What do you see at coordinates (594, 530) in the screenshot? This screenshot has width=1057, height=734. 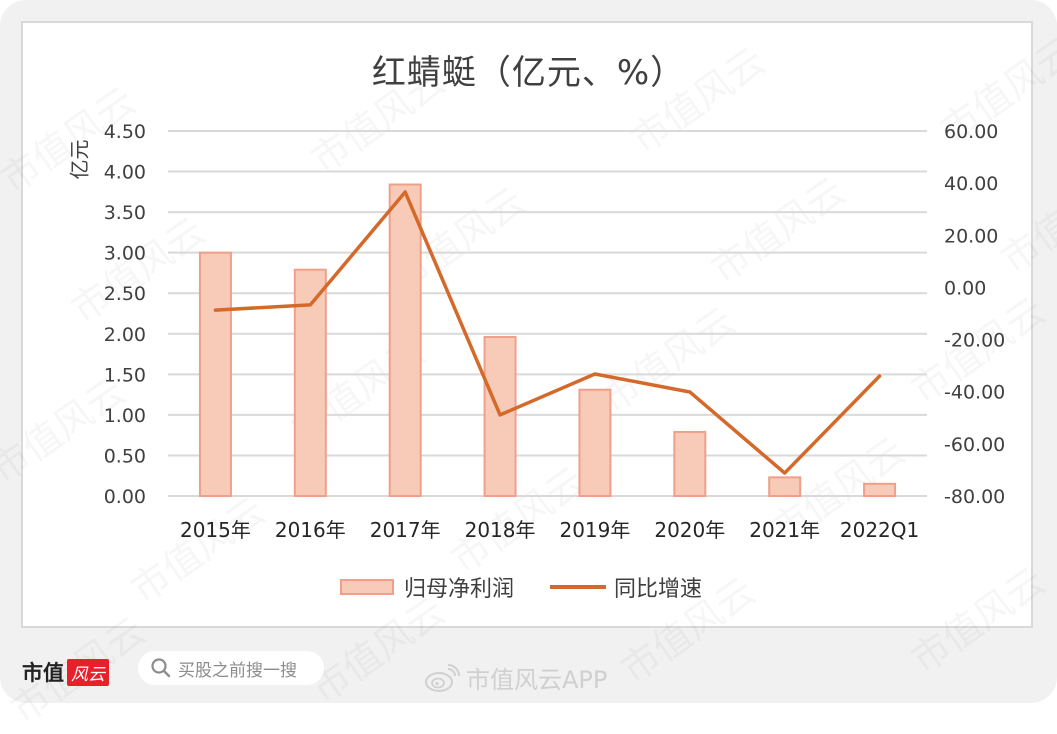 I see `x-tick-category: 2019年` at bounding box center [594, 530].